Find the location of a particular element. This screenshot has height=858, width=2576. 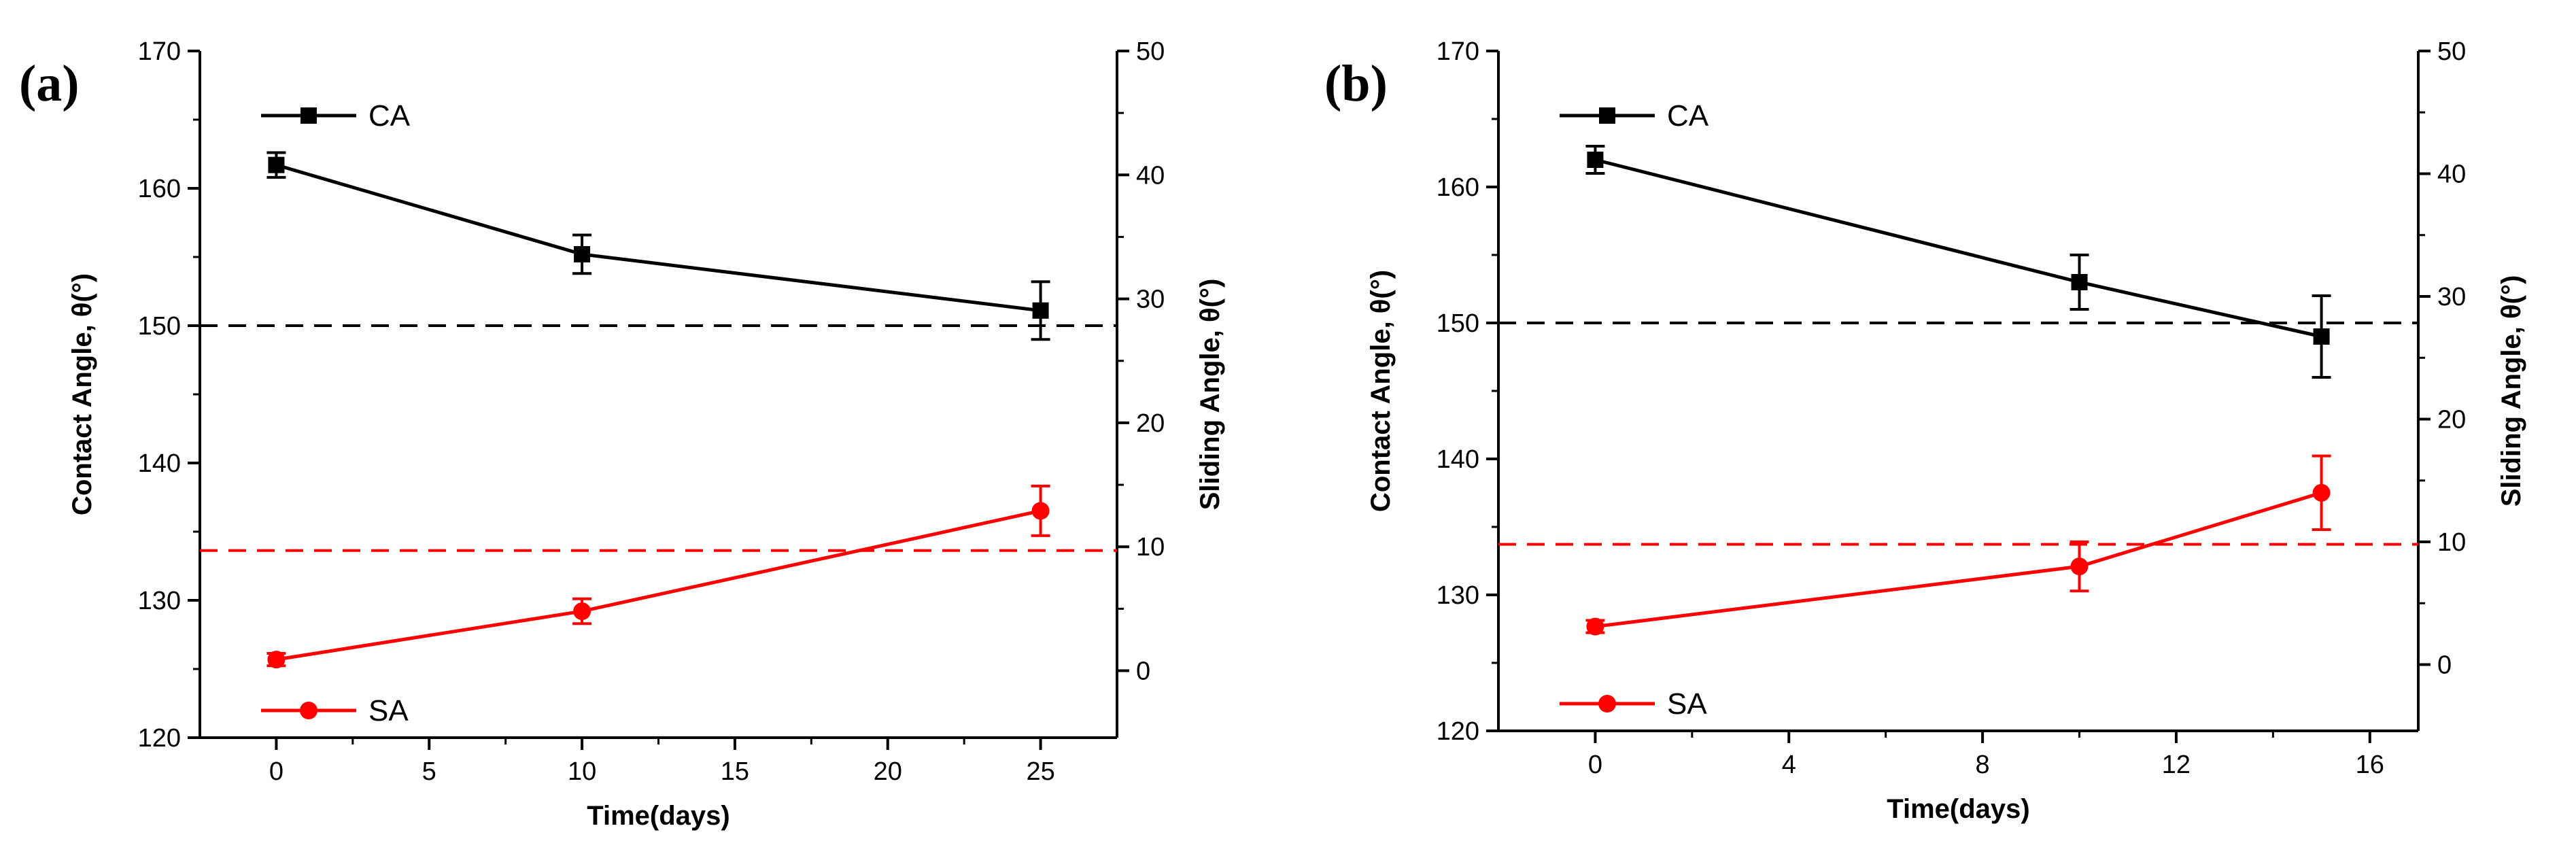

y-right-tick-label-b: 0 is located at coordinates (2444, 665).